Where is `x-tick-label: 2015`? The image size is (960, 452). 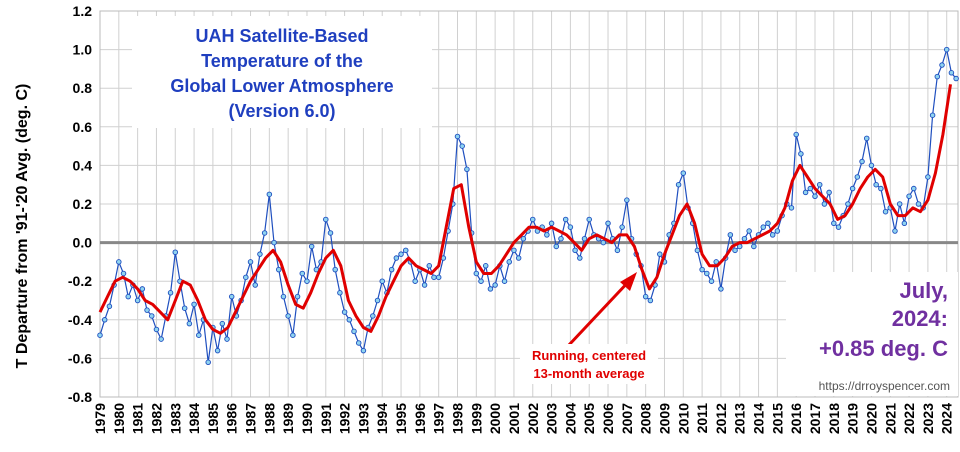 x-tick-label: 2015 is located at coordinates (777, 418).